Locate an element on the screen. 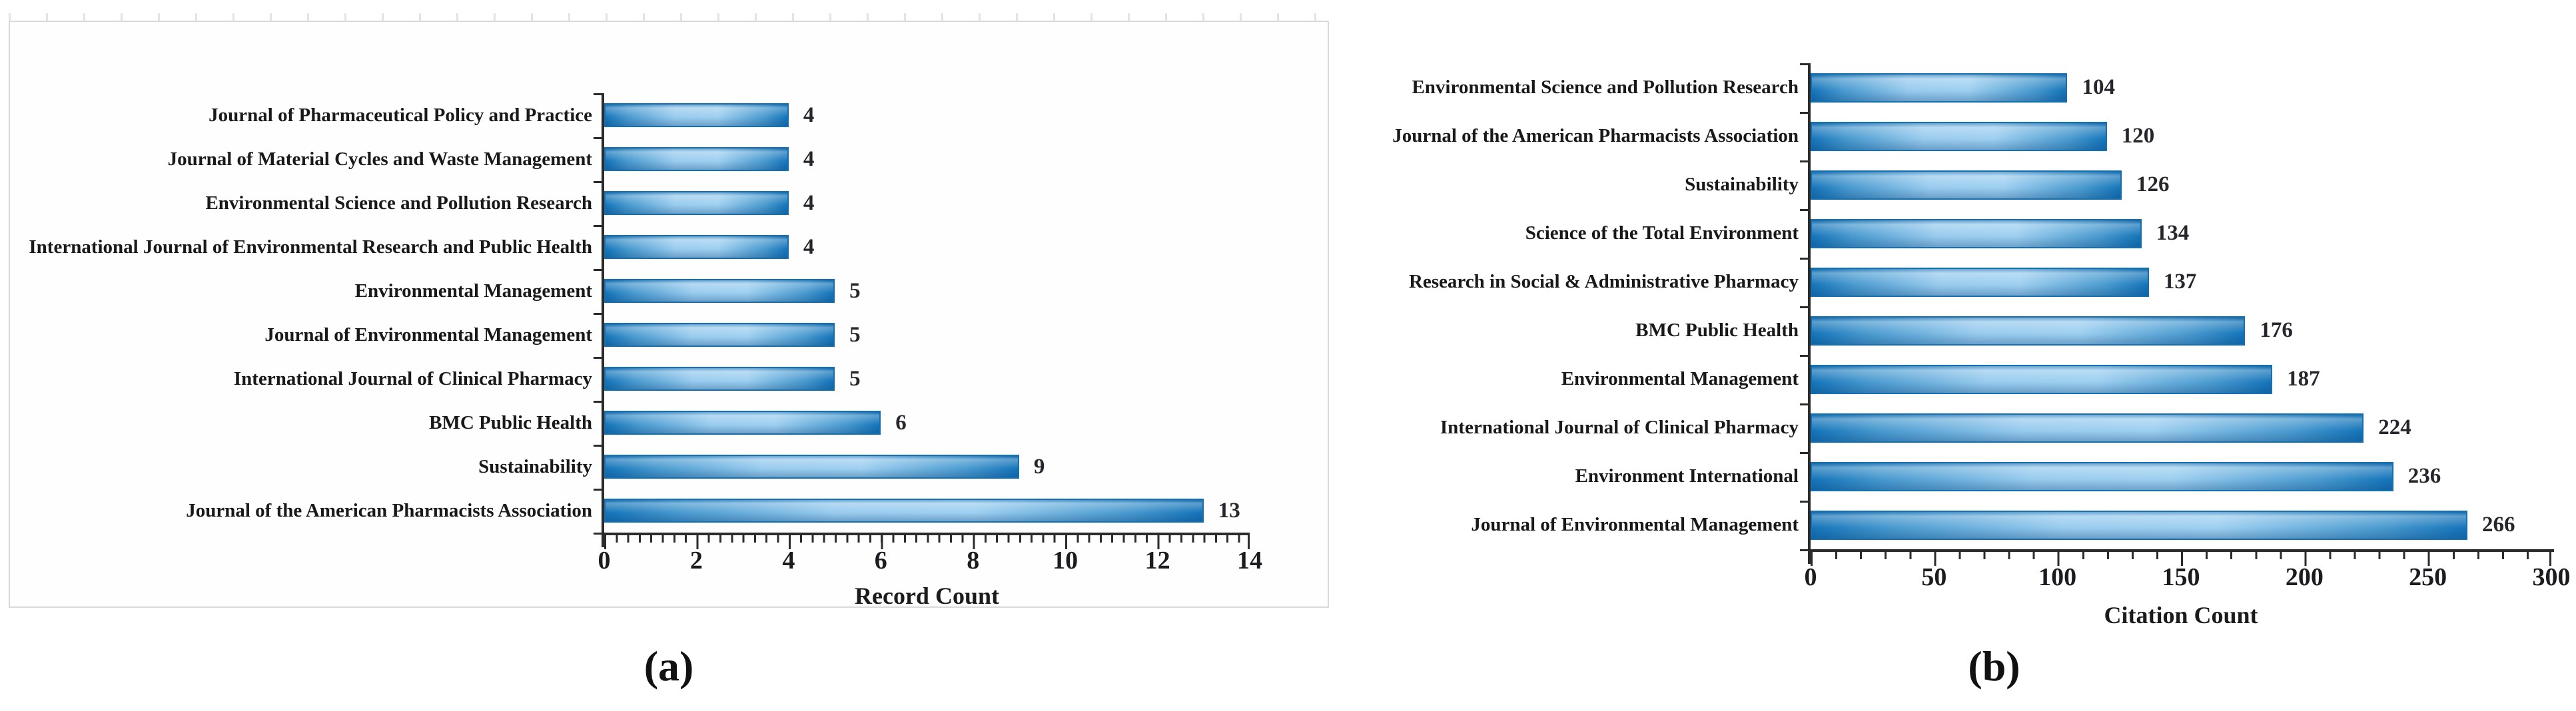 The height and width of the screenshot is (711, 2576). x-axis-title: Record Count is located at coordinates (927, 596).